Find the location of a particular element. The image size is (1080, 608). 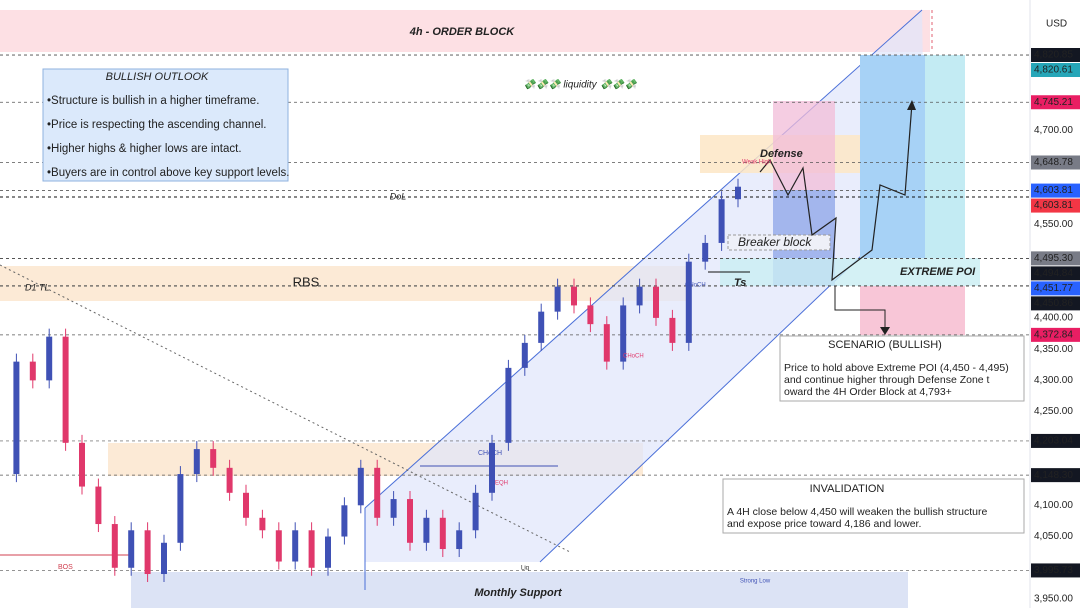

price-label: 4,148.30 is located at coordinates (1053, 475).